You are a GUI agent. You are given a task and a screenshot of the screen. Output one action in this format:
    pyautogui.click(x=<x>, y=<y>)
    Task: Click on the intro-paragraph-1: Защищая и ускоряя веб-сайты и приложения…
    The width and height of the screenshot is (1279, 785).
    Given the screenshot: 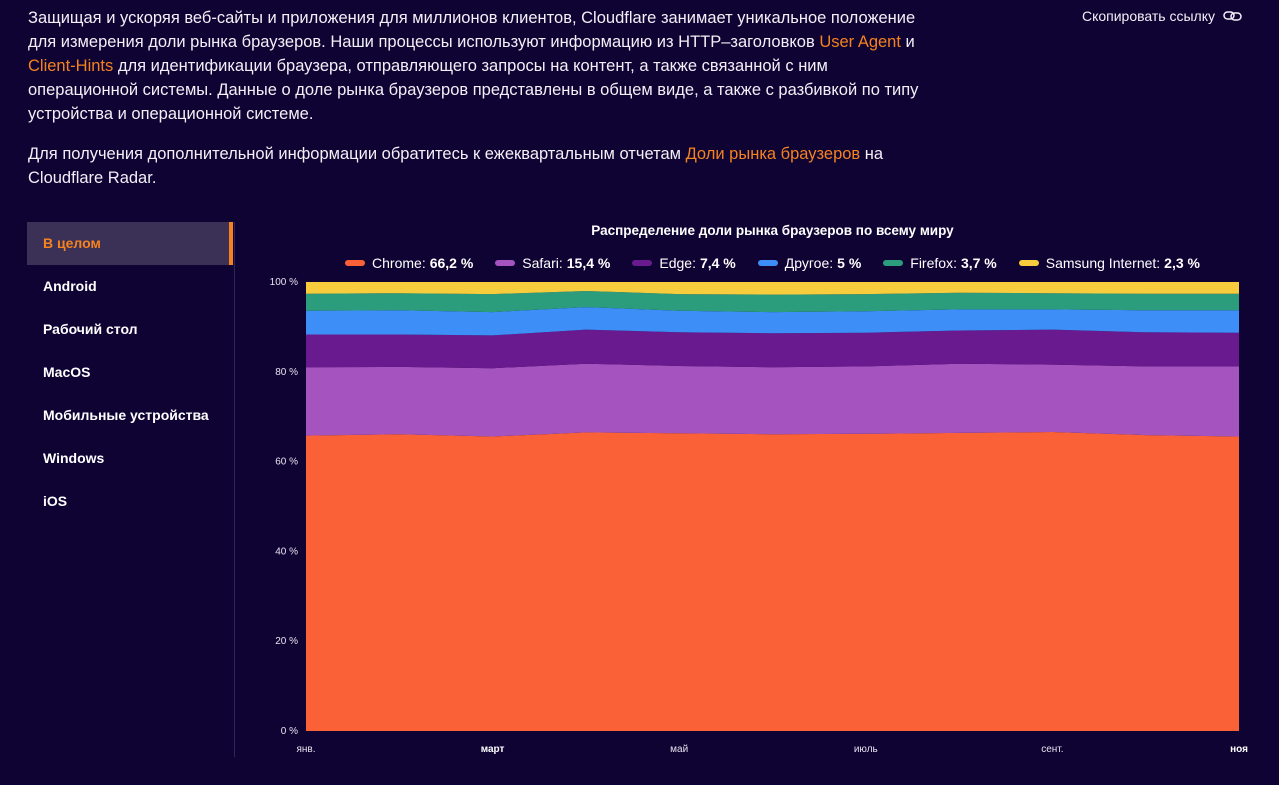 What is the action you would take?
    pyautogui.click(x=473, y=66)
    